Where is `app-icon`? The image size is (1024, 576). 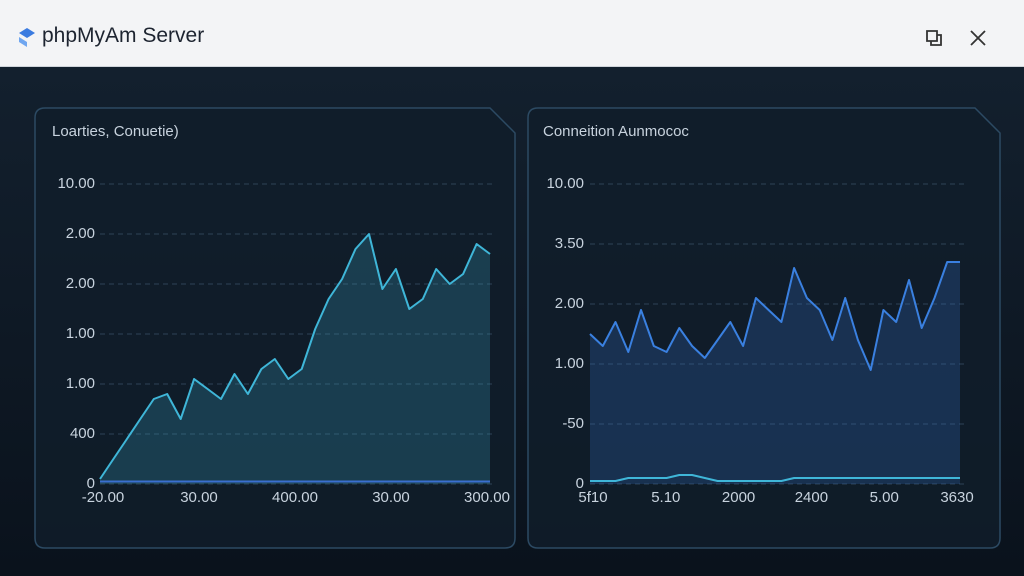 app-icon is located at coordinates (27, 37).